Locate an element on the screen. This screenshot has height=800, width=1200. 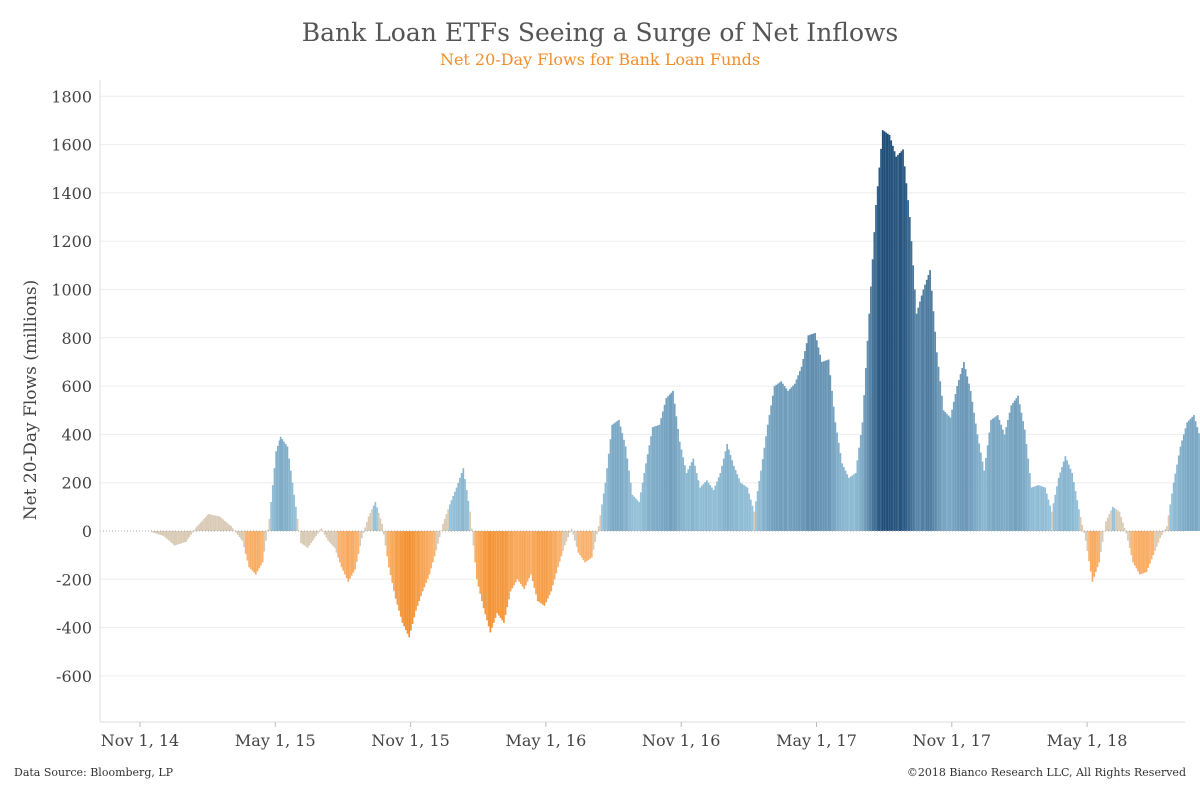
x-tick-label: Nov 1, 17 is located at coordinates (952, 740).